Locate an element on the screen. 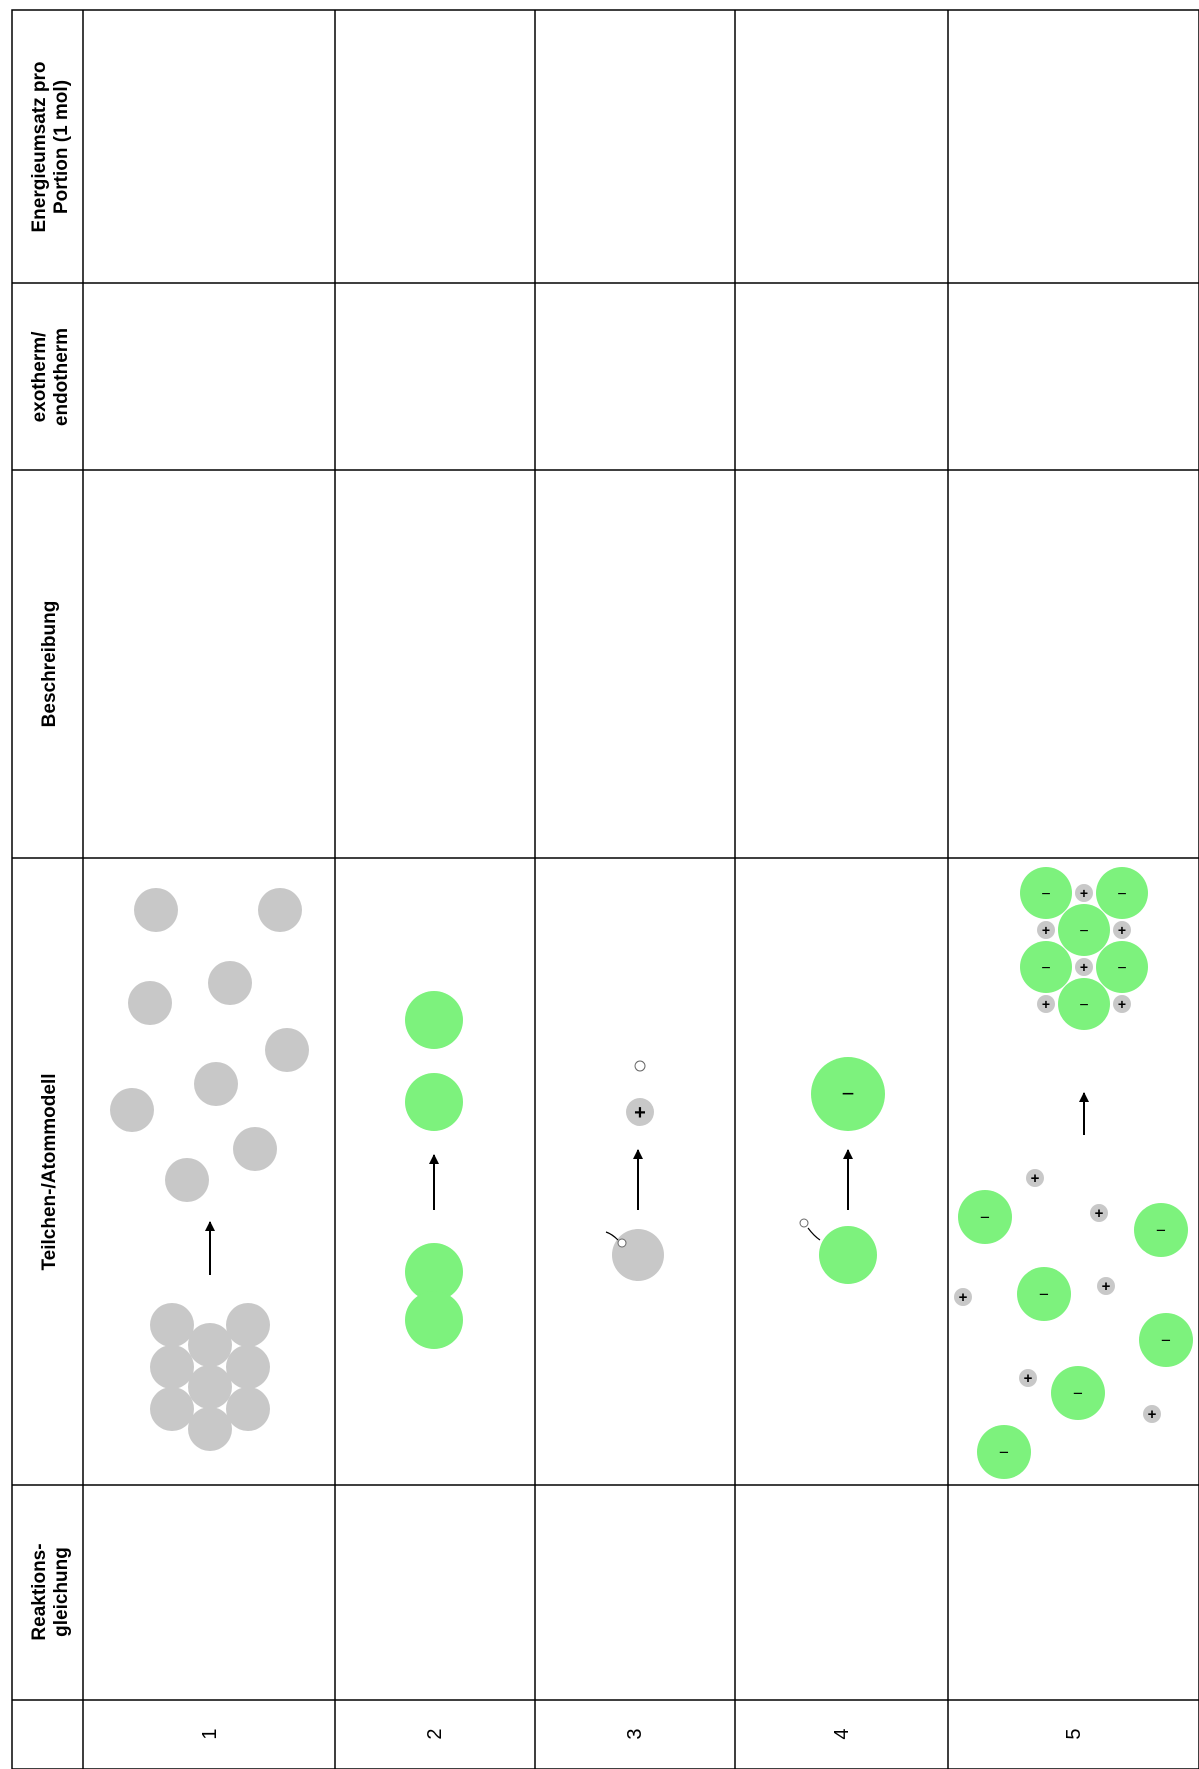 This screenshot has width=1199, height=1769. header-exotherm-line1: exotherm/ is located at coordinates (39, 377).